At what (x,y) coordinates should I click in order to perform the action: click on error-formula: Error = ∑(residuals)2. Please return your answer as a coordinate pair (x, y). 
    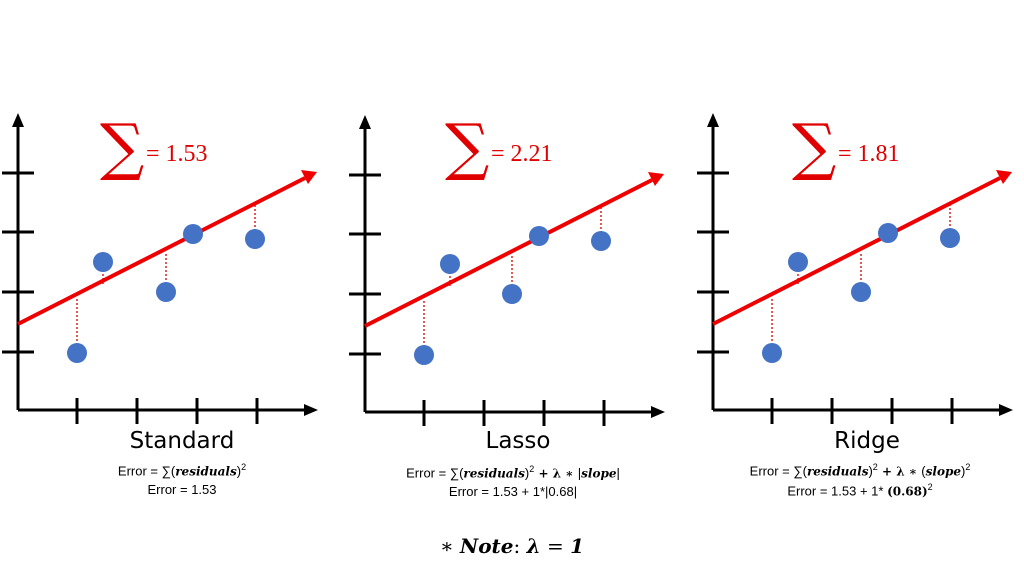
    Looking at the image, I should click on (182, 470).